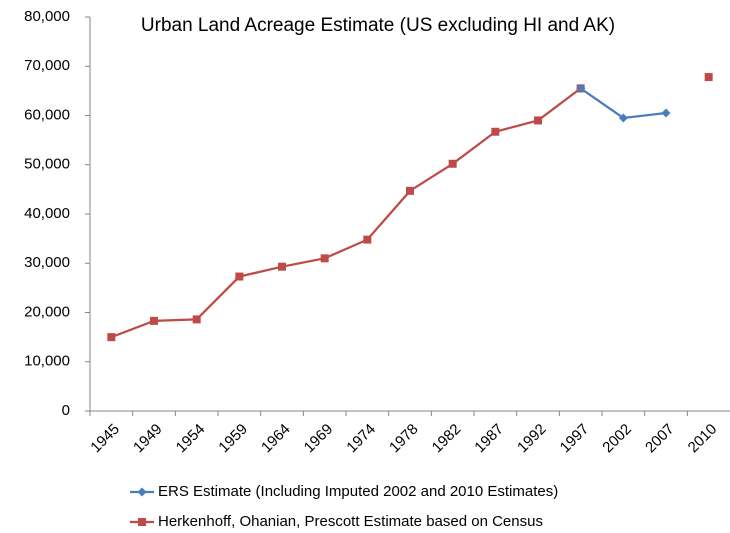 Image resolution: width=730 pixels, height=533 pixels. Describe the element at coordinates (660, 439) in the screenshot. I see `x-tick-label: 2007` at that location.